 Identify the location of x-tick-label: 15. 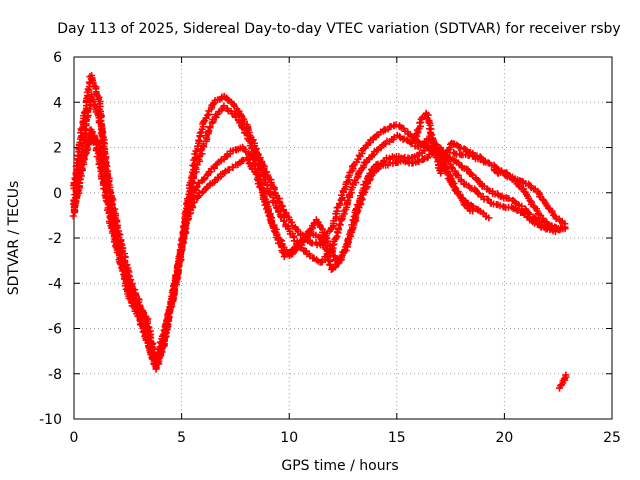
(397, 438).